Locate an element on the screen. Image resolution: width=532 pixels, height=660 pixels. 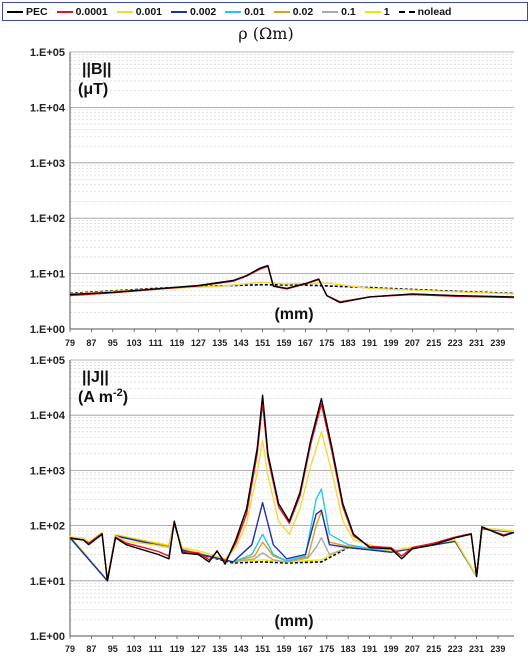
legend-label: 0.02 is located at coordinates (303, 11).